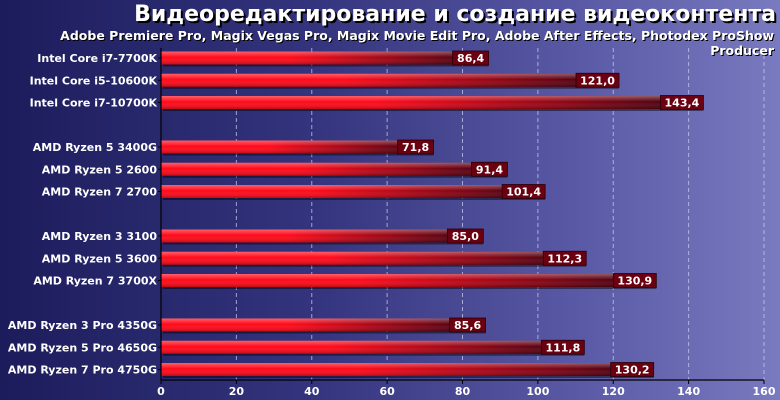  I want to click on category-label: Intel Core i7-7700K, so click(97, 58).